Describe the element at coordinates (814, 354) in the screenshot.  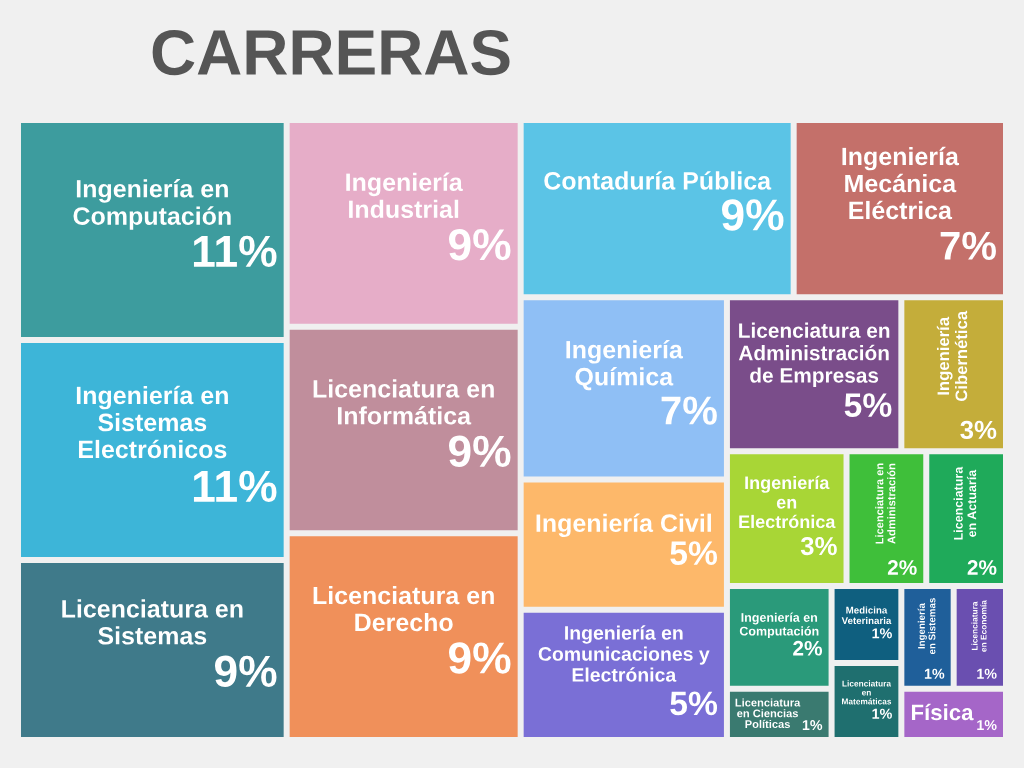
I see `category-label: Licenciatura en Administración de Empresas` at that location.